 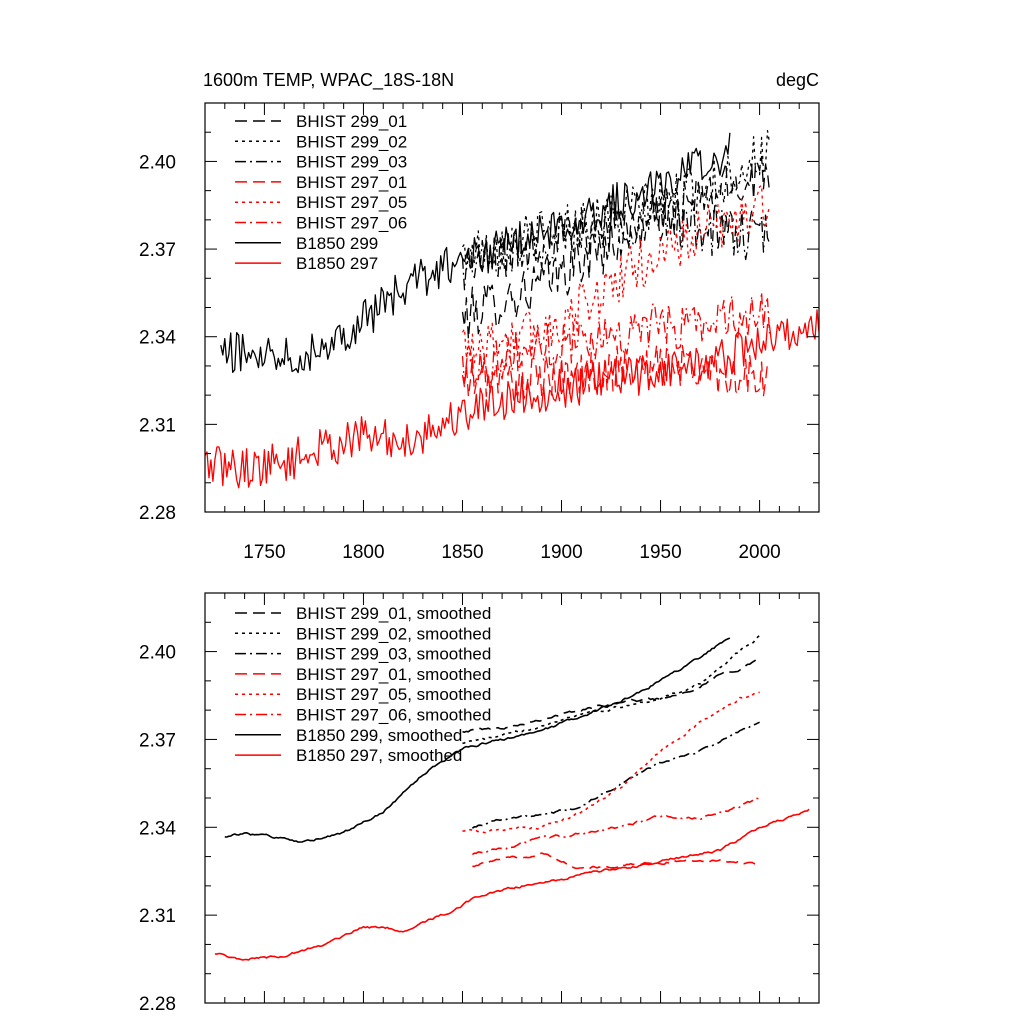 I want to click on bottom-series-bhist-297-05-smoothed, so click(x=611, y=762).